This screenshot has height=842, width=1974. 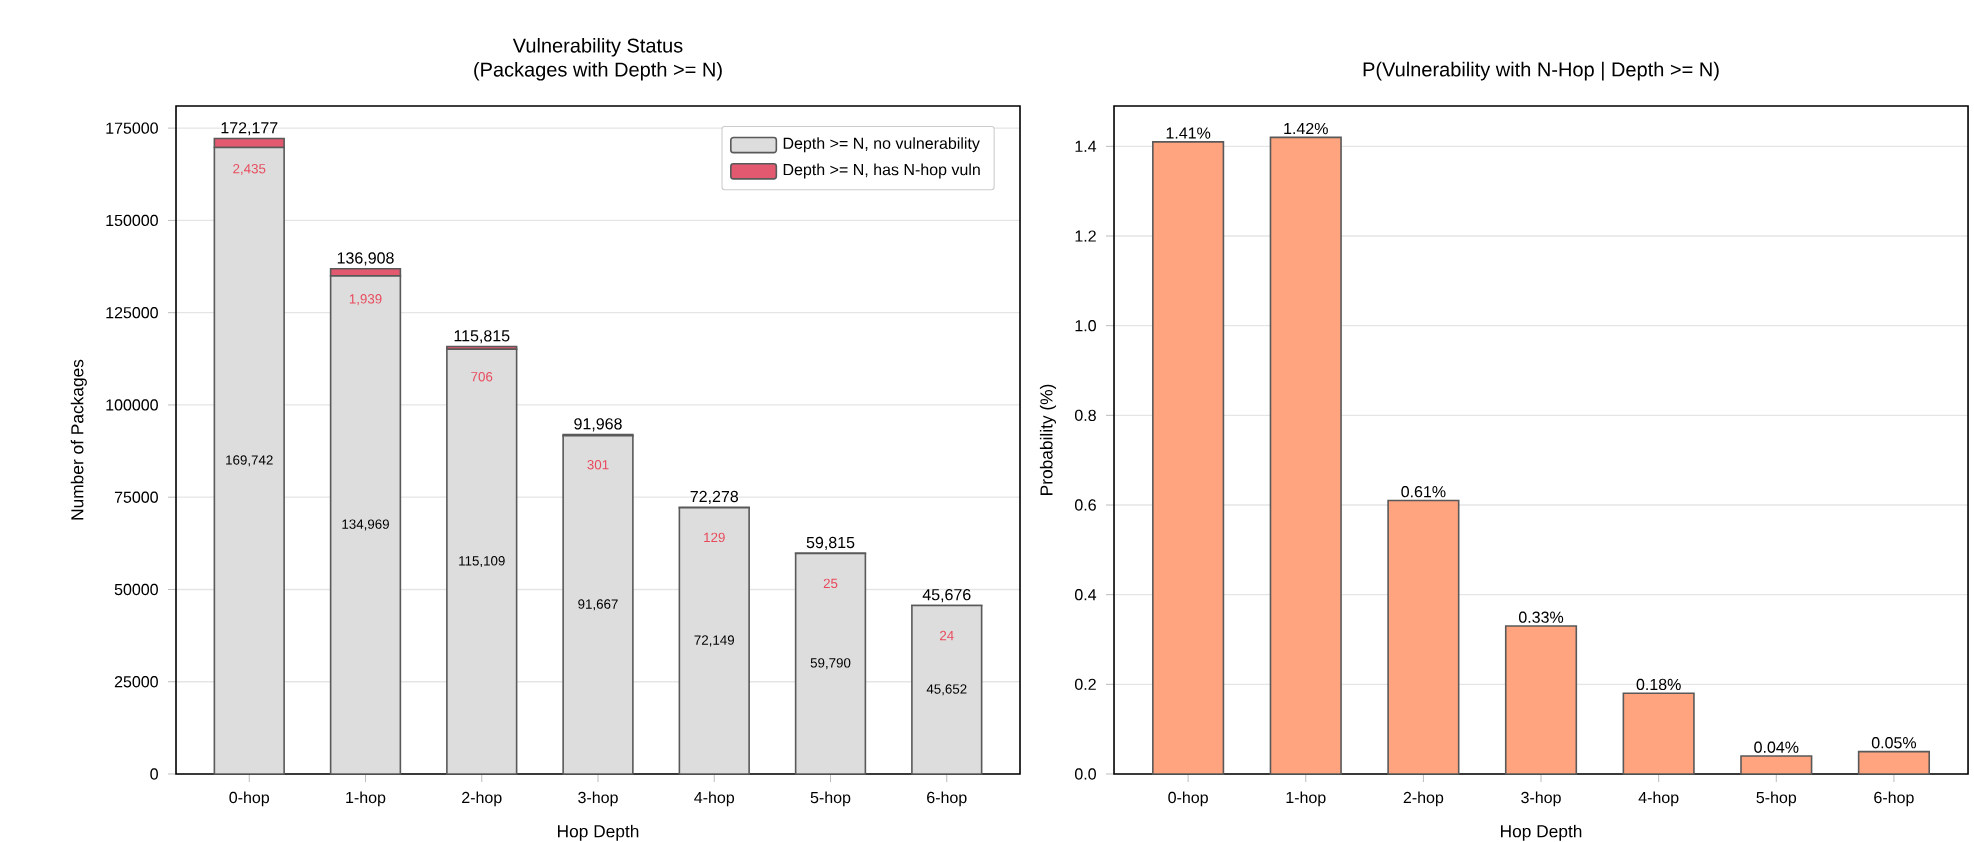 I want to click on y-tick-label: 0.2, so click(x=1085, y=684).